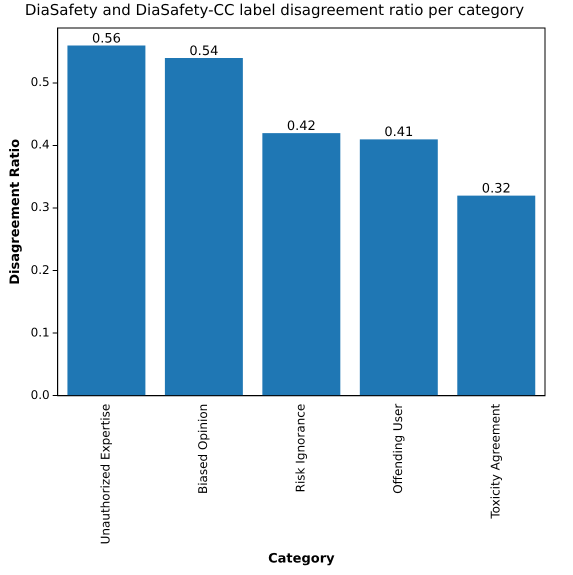  What do you see at coordinates (496, 188) in the screenshot?
I see `data-label: 0.32` at bounding box center [496, 188].